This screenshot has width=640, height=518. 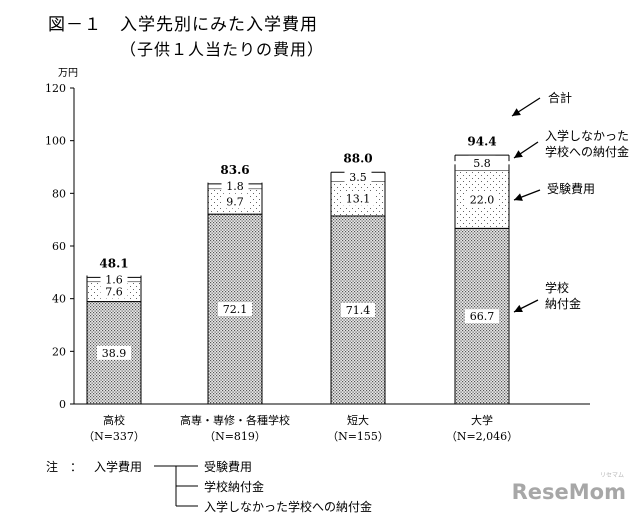 What do you see at coordinates (560, 97) in the screenshot?
I see `annotation-total: 合計` at bounding box center [560, 97].